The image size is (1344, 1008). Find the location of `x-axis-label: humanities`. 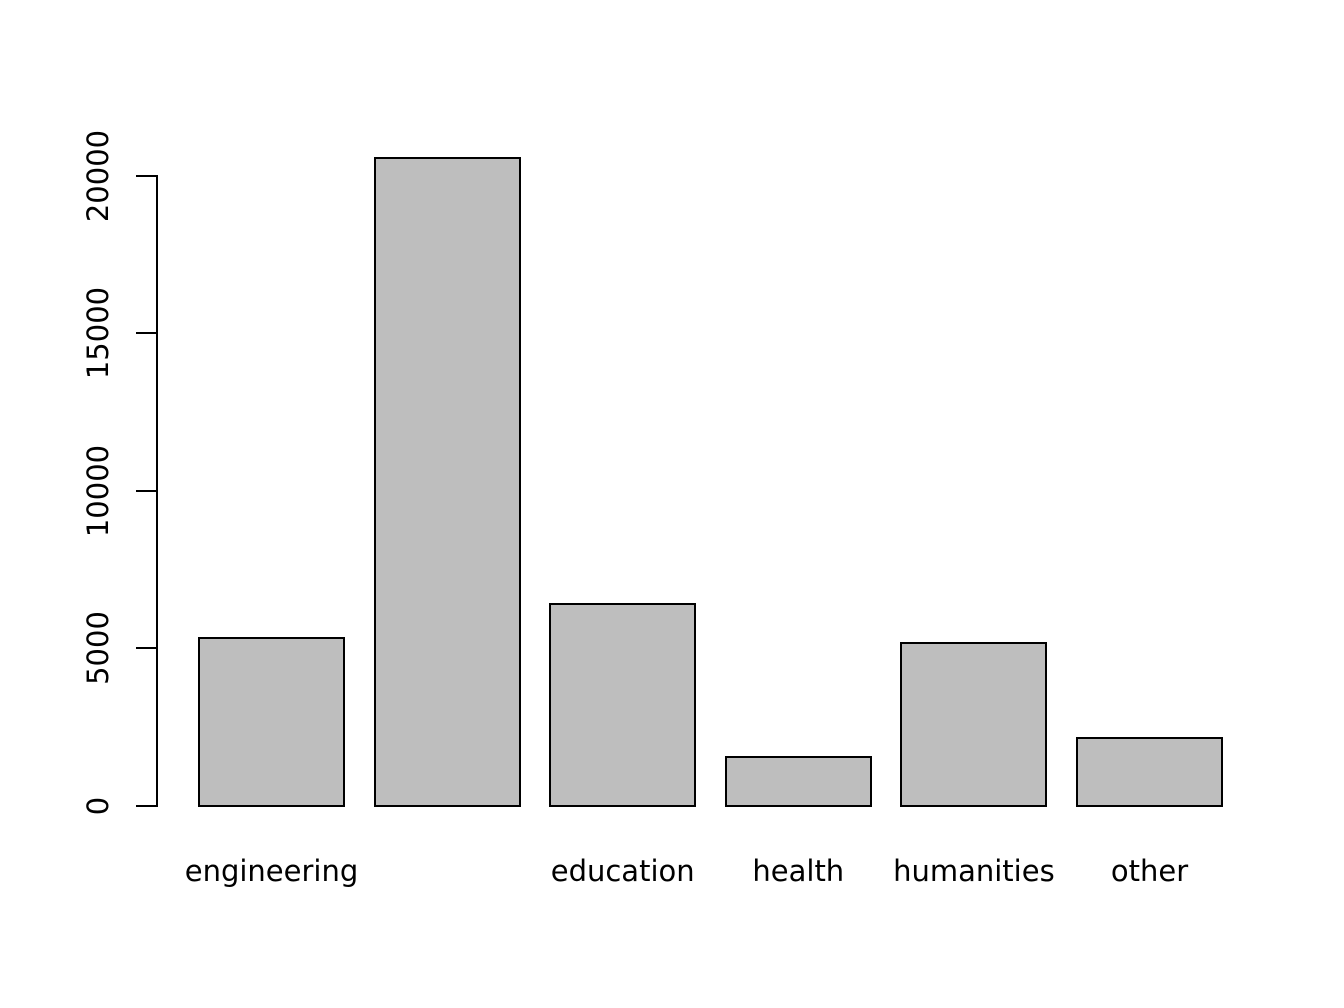

x-axis-label: humanities is located at coordinates (974, 871).